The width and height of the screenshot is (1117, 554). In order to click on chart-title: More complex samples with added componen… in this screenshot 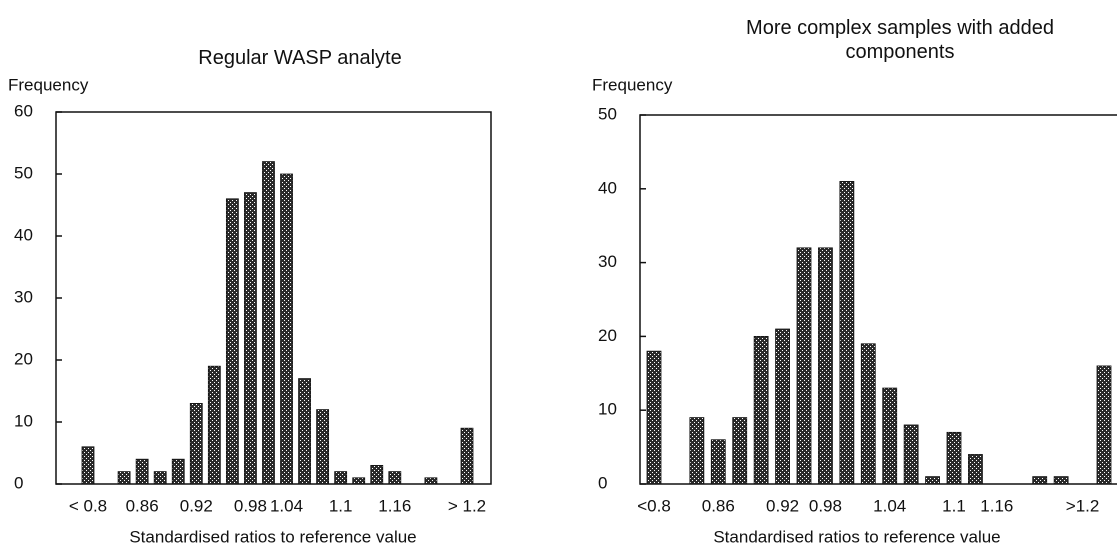, I will do `click(900, 40)`.